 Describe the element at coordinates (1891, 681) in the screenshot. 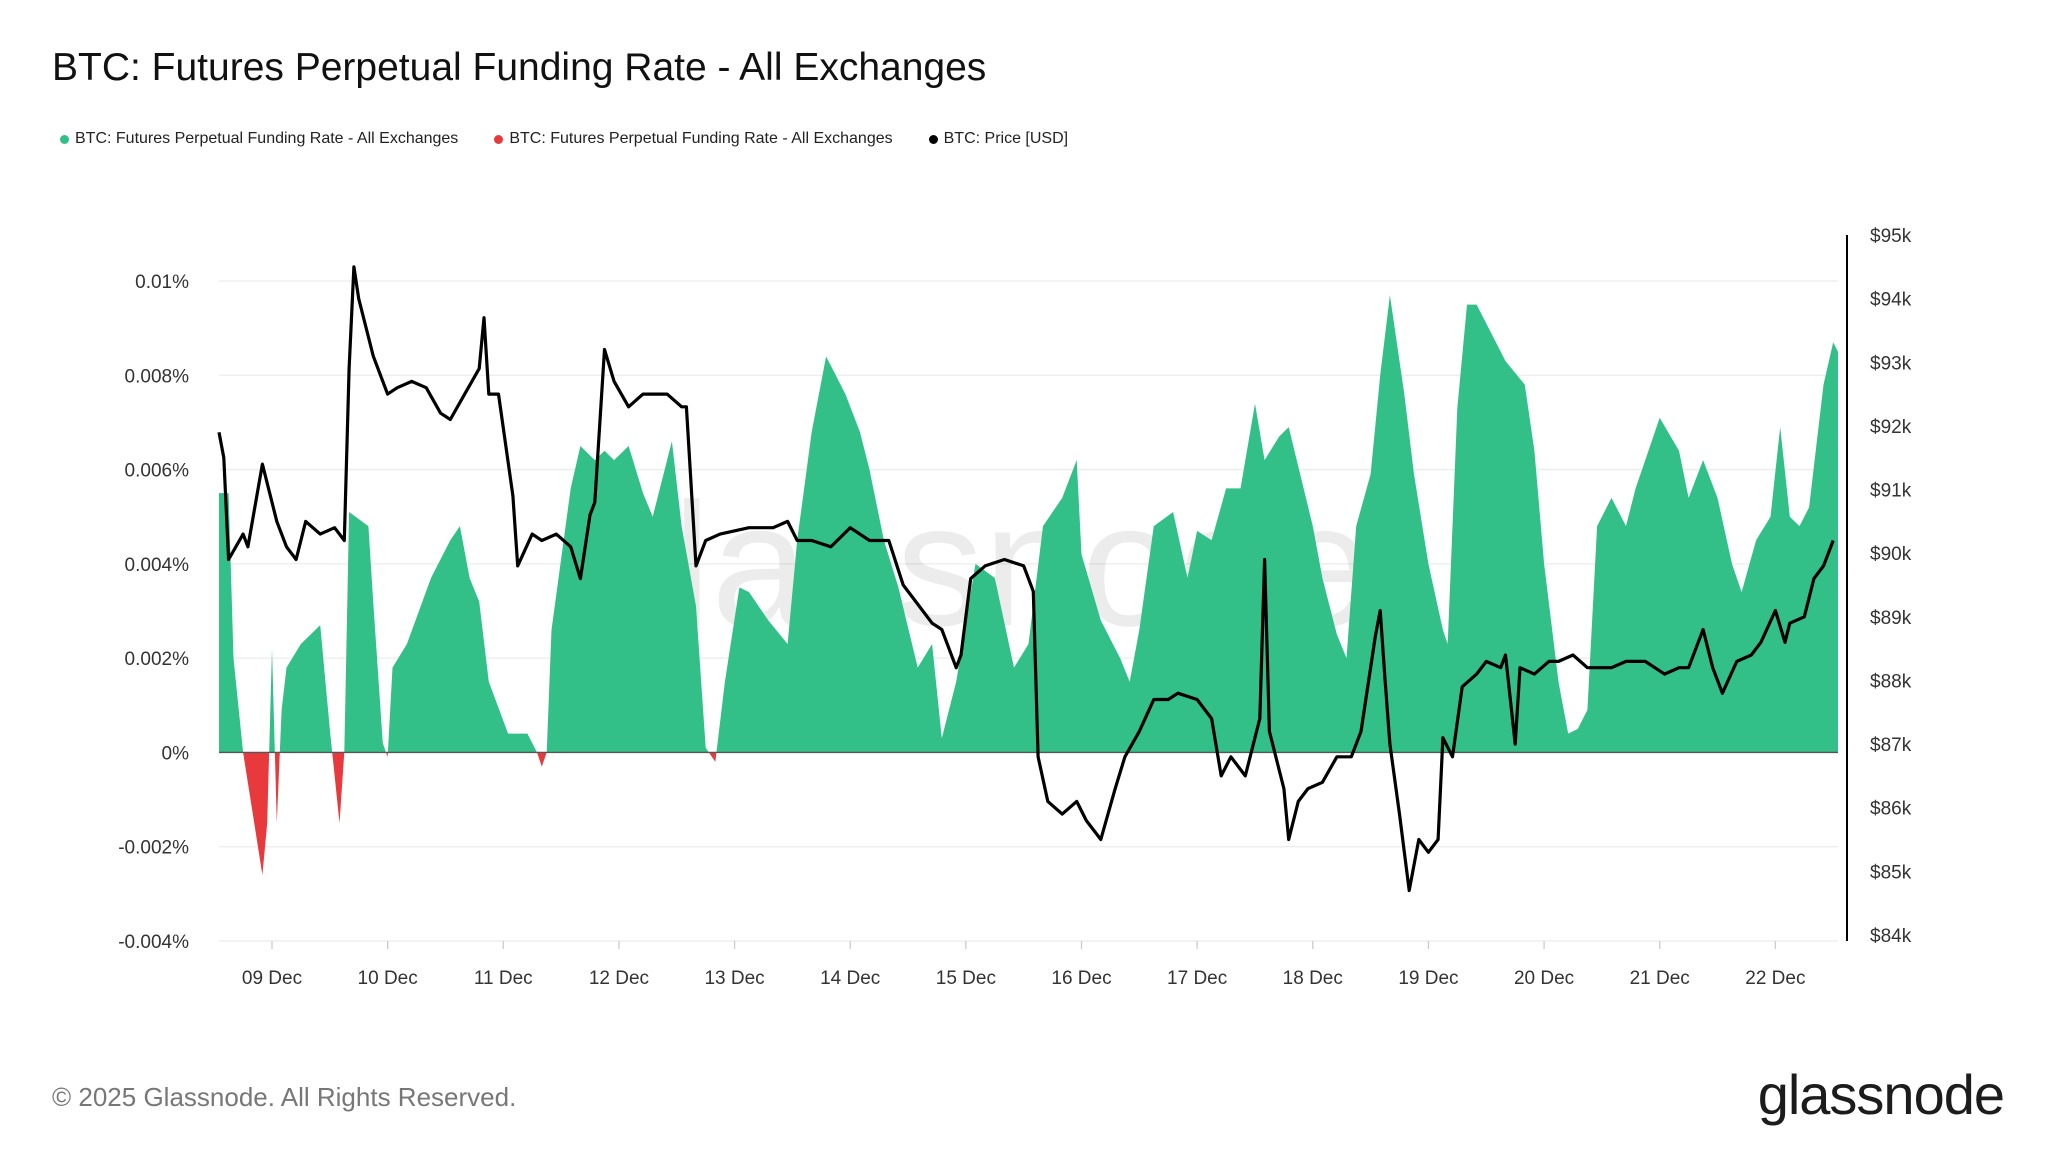

I see `right-tick-label: $88k` at that location.